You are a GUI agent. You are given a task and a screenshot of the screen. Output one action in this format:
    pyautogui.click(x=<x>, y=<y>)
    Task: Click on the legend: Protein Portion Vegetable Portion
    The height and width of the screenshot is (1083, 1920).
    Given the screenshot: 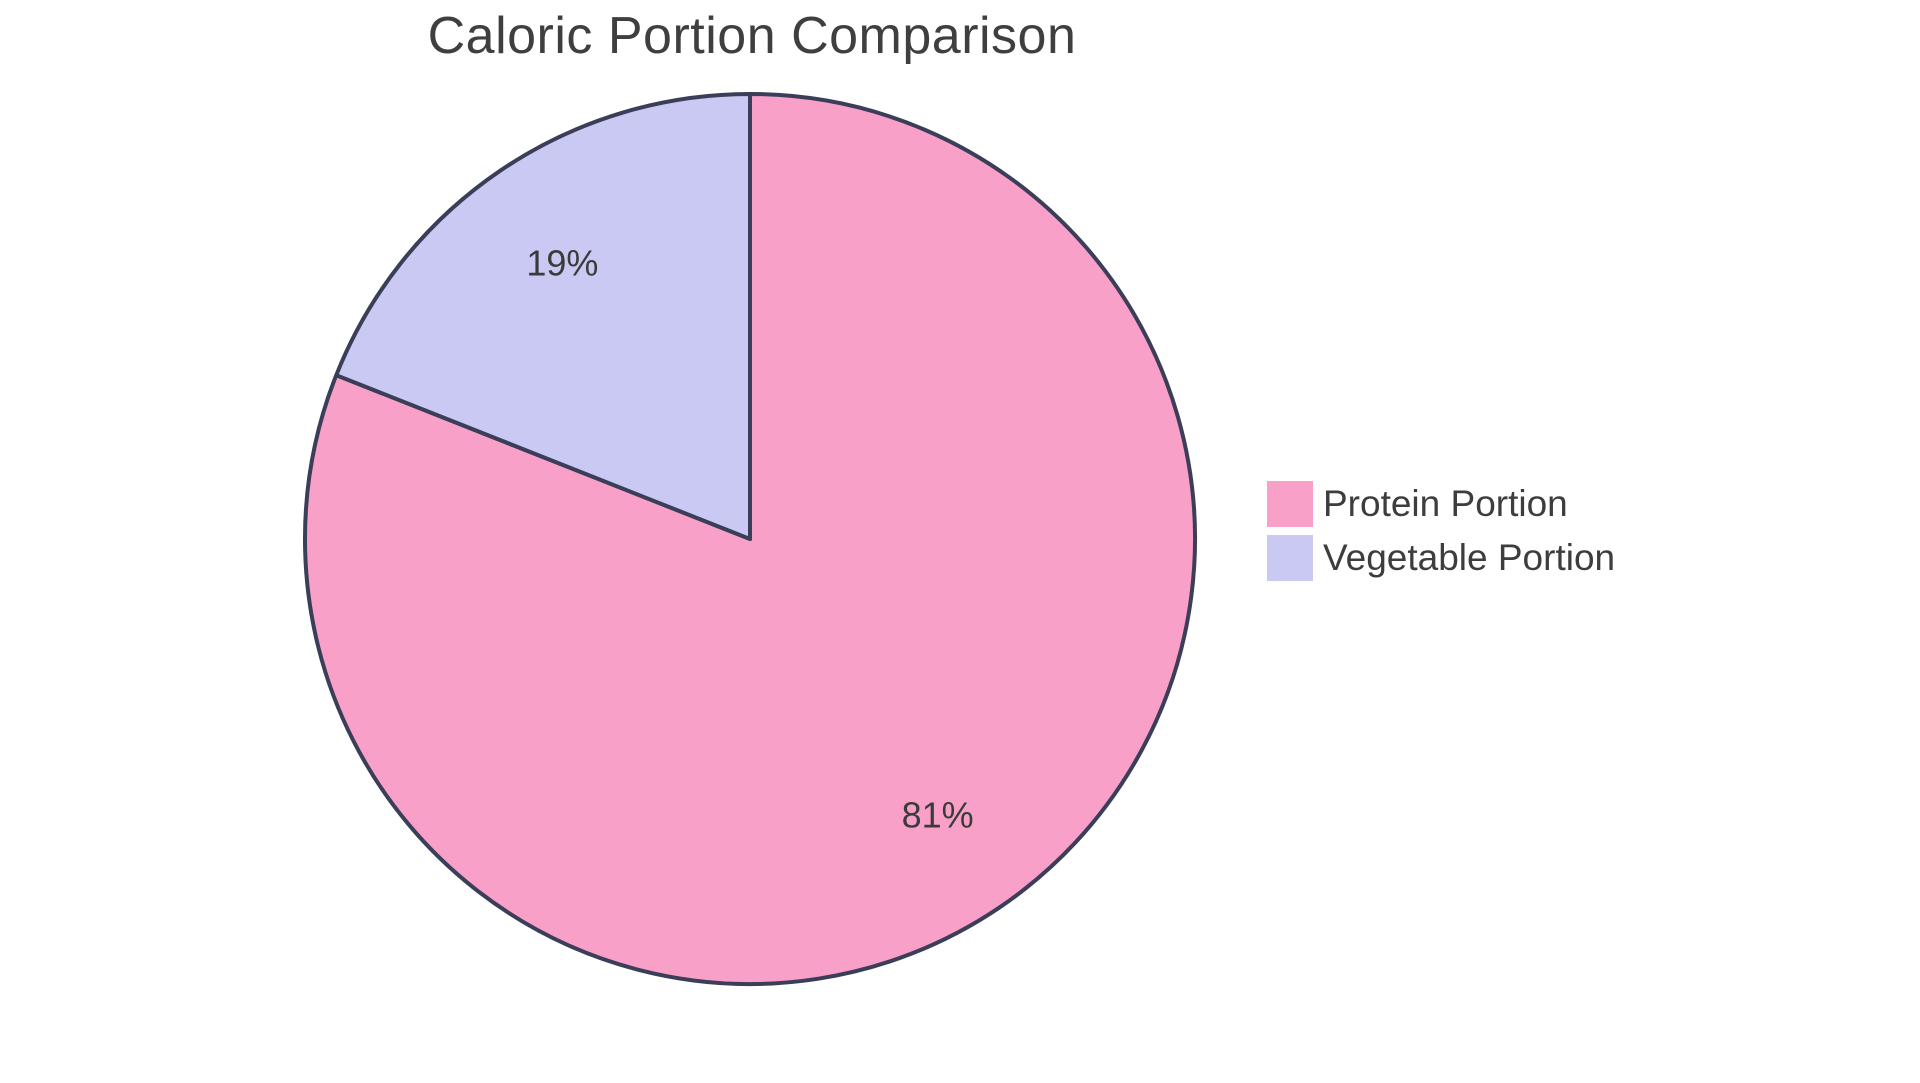 What is the action you would take?
    pyautogui.click(x=1441, y=535)
    